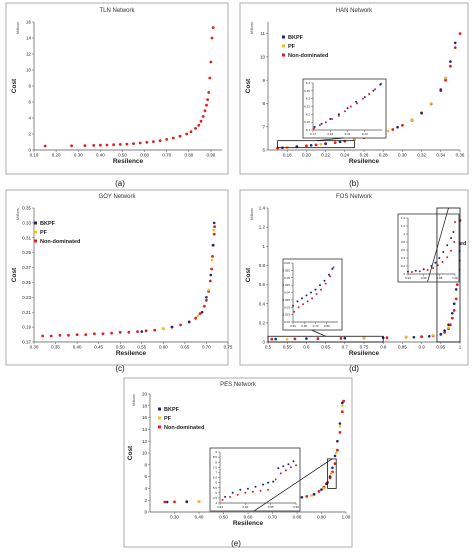 The width and height of the screenshot is (474, 553). What do you see at coordinates (287, 263) in the screenshot?
I see `inset-y-tick-label: 0.06` at bounding box center [287, 263].